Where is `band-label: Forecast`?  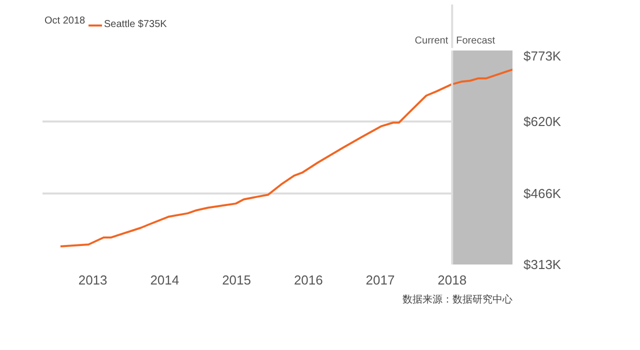
band-label: Forecast is located at coordinates (476, 40).